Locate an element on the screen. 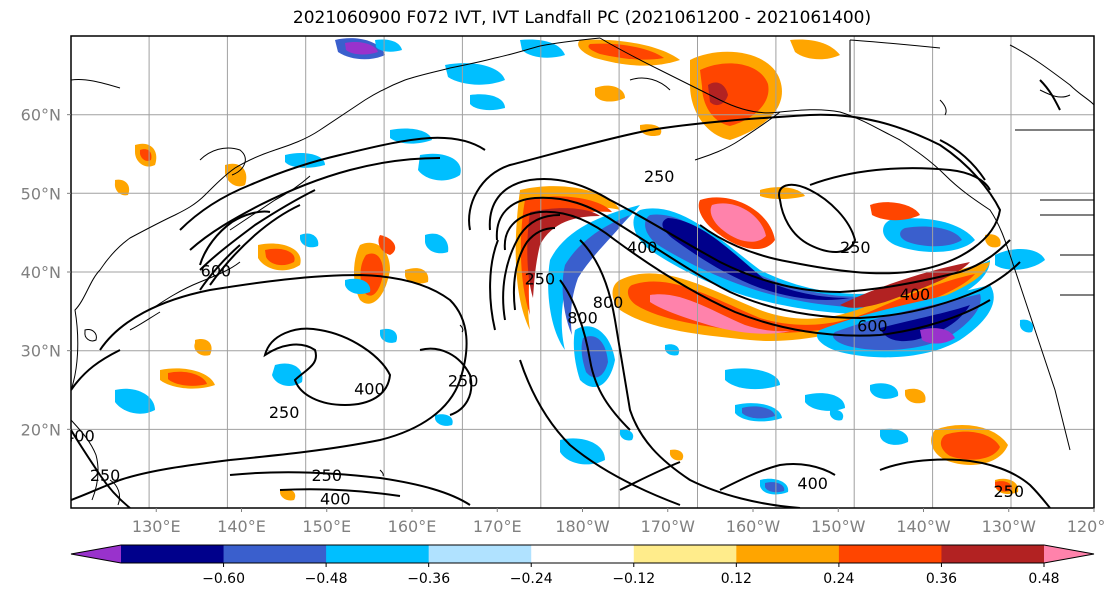 This screenshot has width=1105, height=601. colorbar-tick-label: 0.12 is located at coordinates (736, 579).